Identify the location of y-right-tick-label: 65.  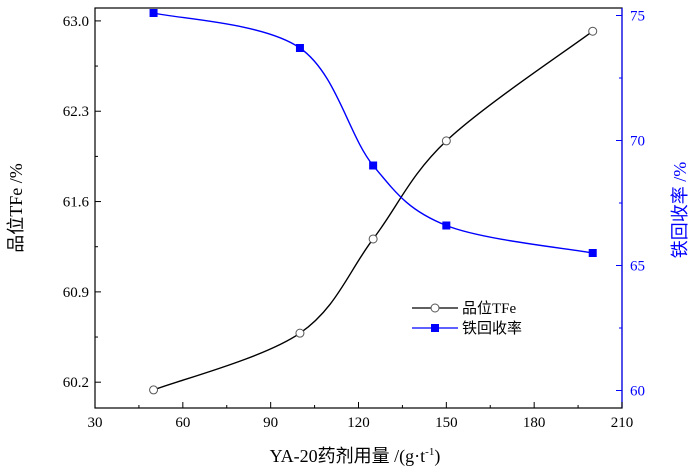
(637, 267).